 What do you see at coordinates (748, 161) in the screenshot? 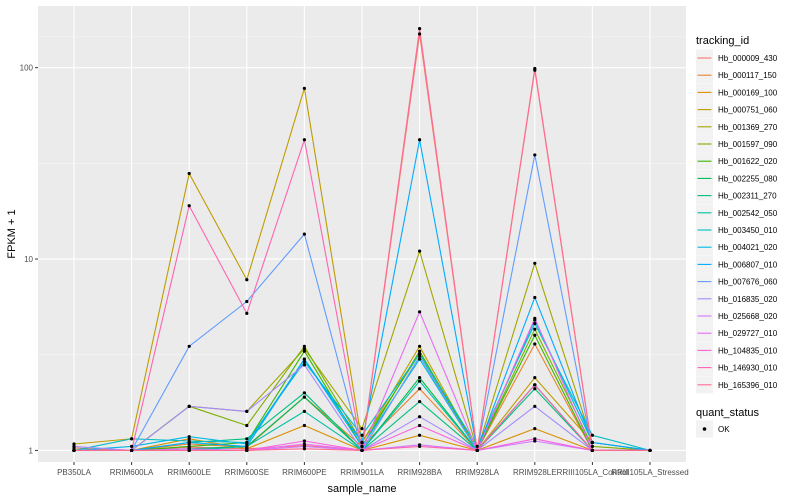
I see `legend-label: Hb_001622_020` at bounding box center [748, 161].